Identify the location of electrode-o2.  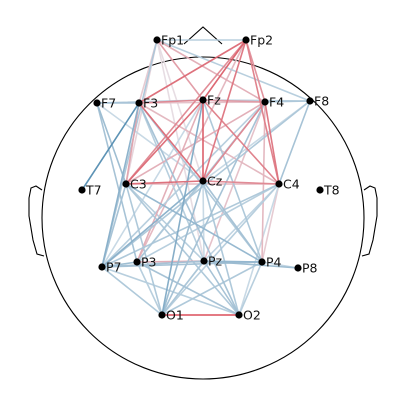
(239, 315).